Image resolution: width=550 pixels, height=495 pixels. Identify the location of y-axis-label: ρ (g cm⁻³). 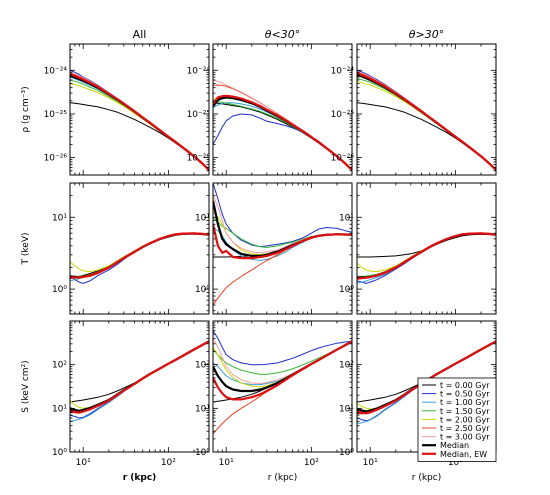
(26, 109).